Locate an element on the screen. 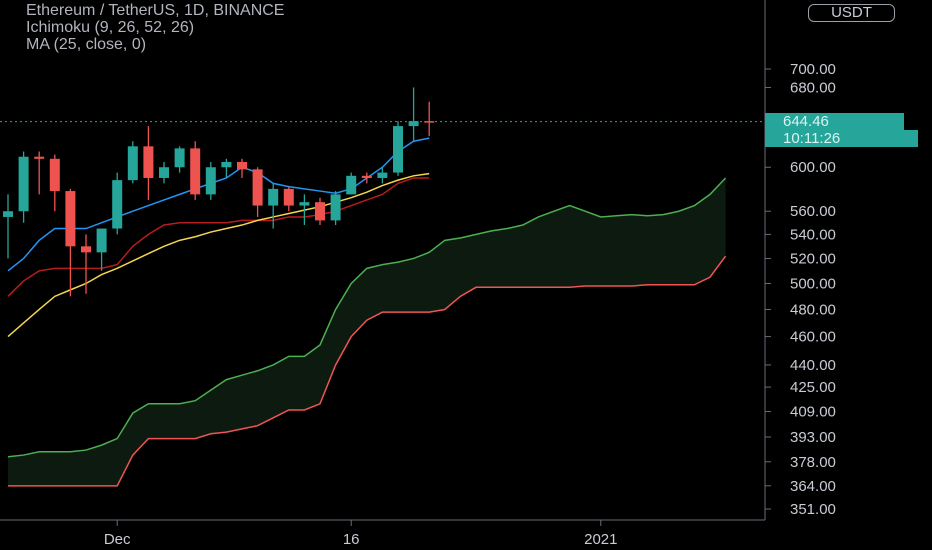 This screenshot has width=932, height=550. price-tick-label: 440.00 is located at coordinates (813, 365).